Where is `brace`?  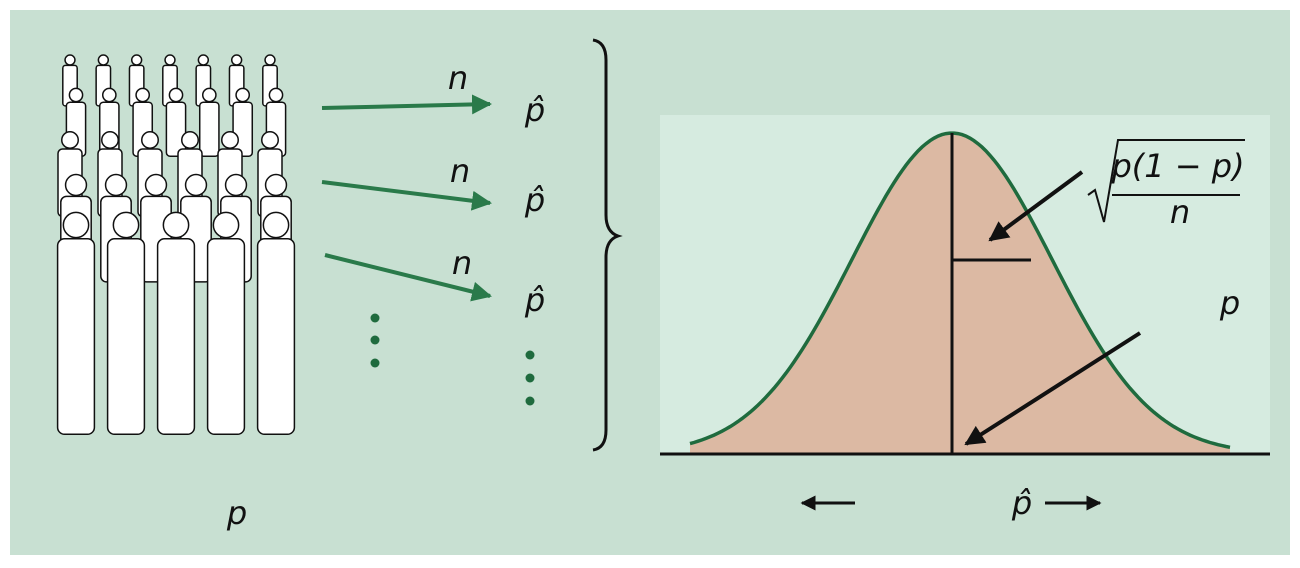
brace is located at coordinates (607, 245).